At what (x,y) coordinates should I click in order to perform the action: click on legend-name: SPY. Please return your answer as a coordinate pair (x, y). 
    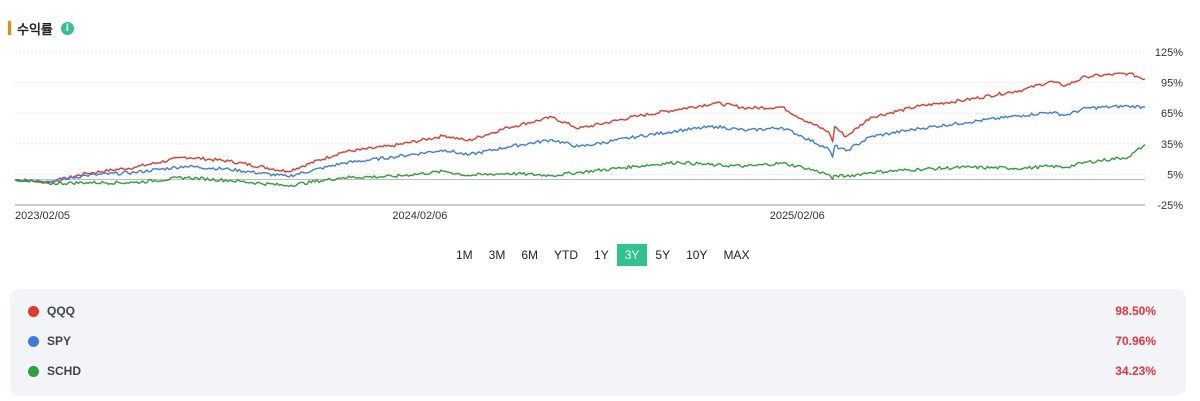
    Looking at the image, I should click on (59, 341).